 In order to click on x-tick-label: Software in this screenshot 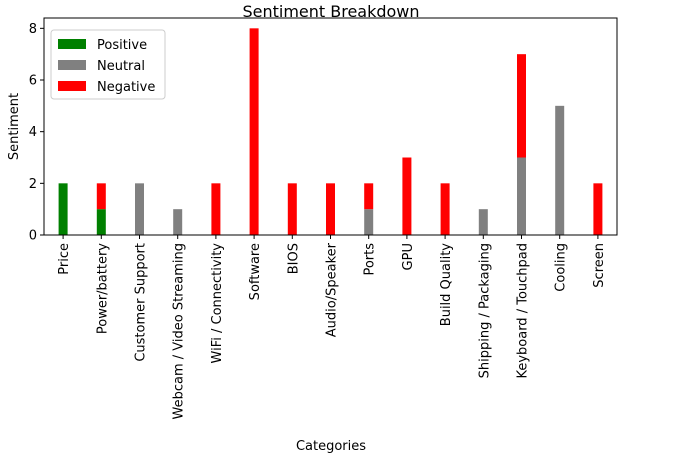, I will do `click(255, 271)`.